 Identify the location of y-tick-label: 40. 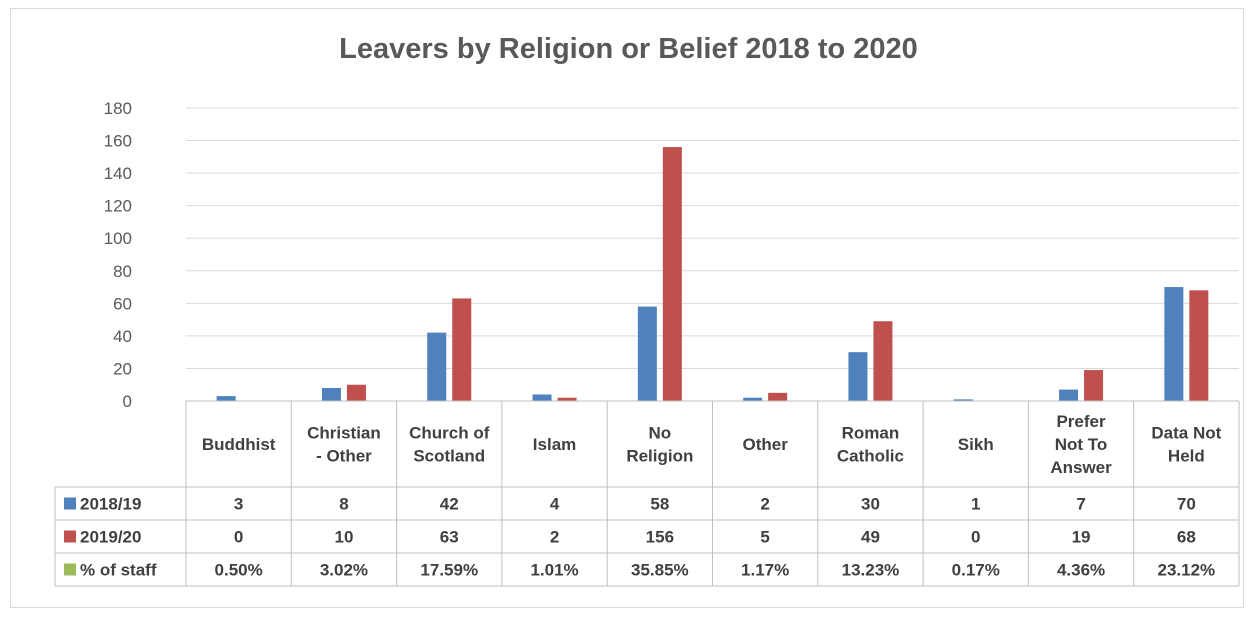
(122, 336).